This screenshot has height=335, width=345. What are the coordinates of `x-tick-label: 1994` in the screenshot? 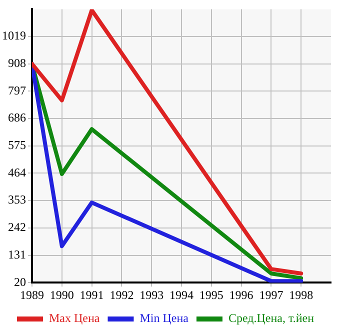 It's located at (182, 295).